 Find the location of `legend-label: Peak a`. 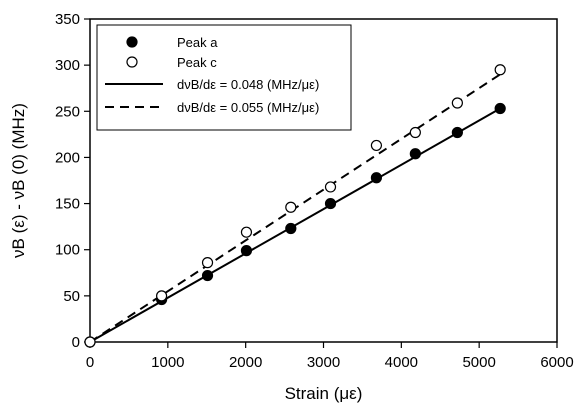

legend-label: Peak a is located at coordinates (197, 42).